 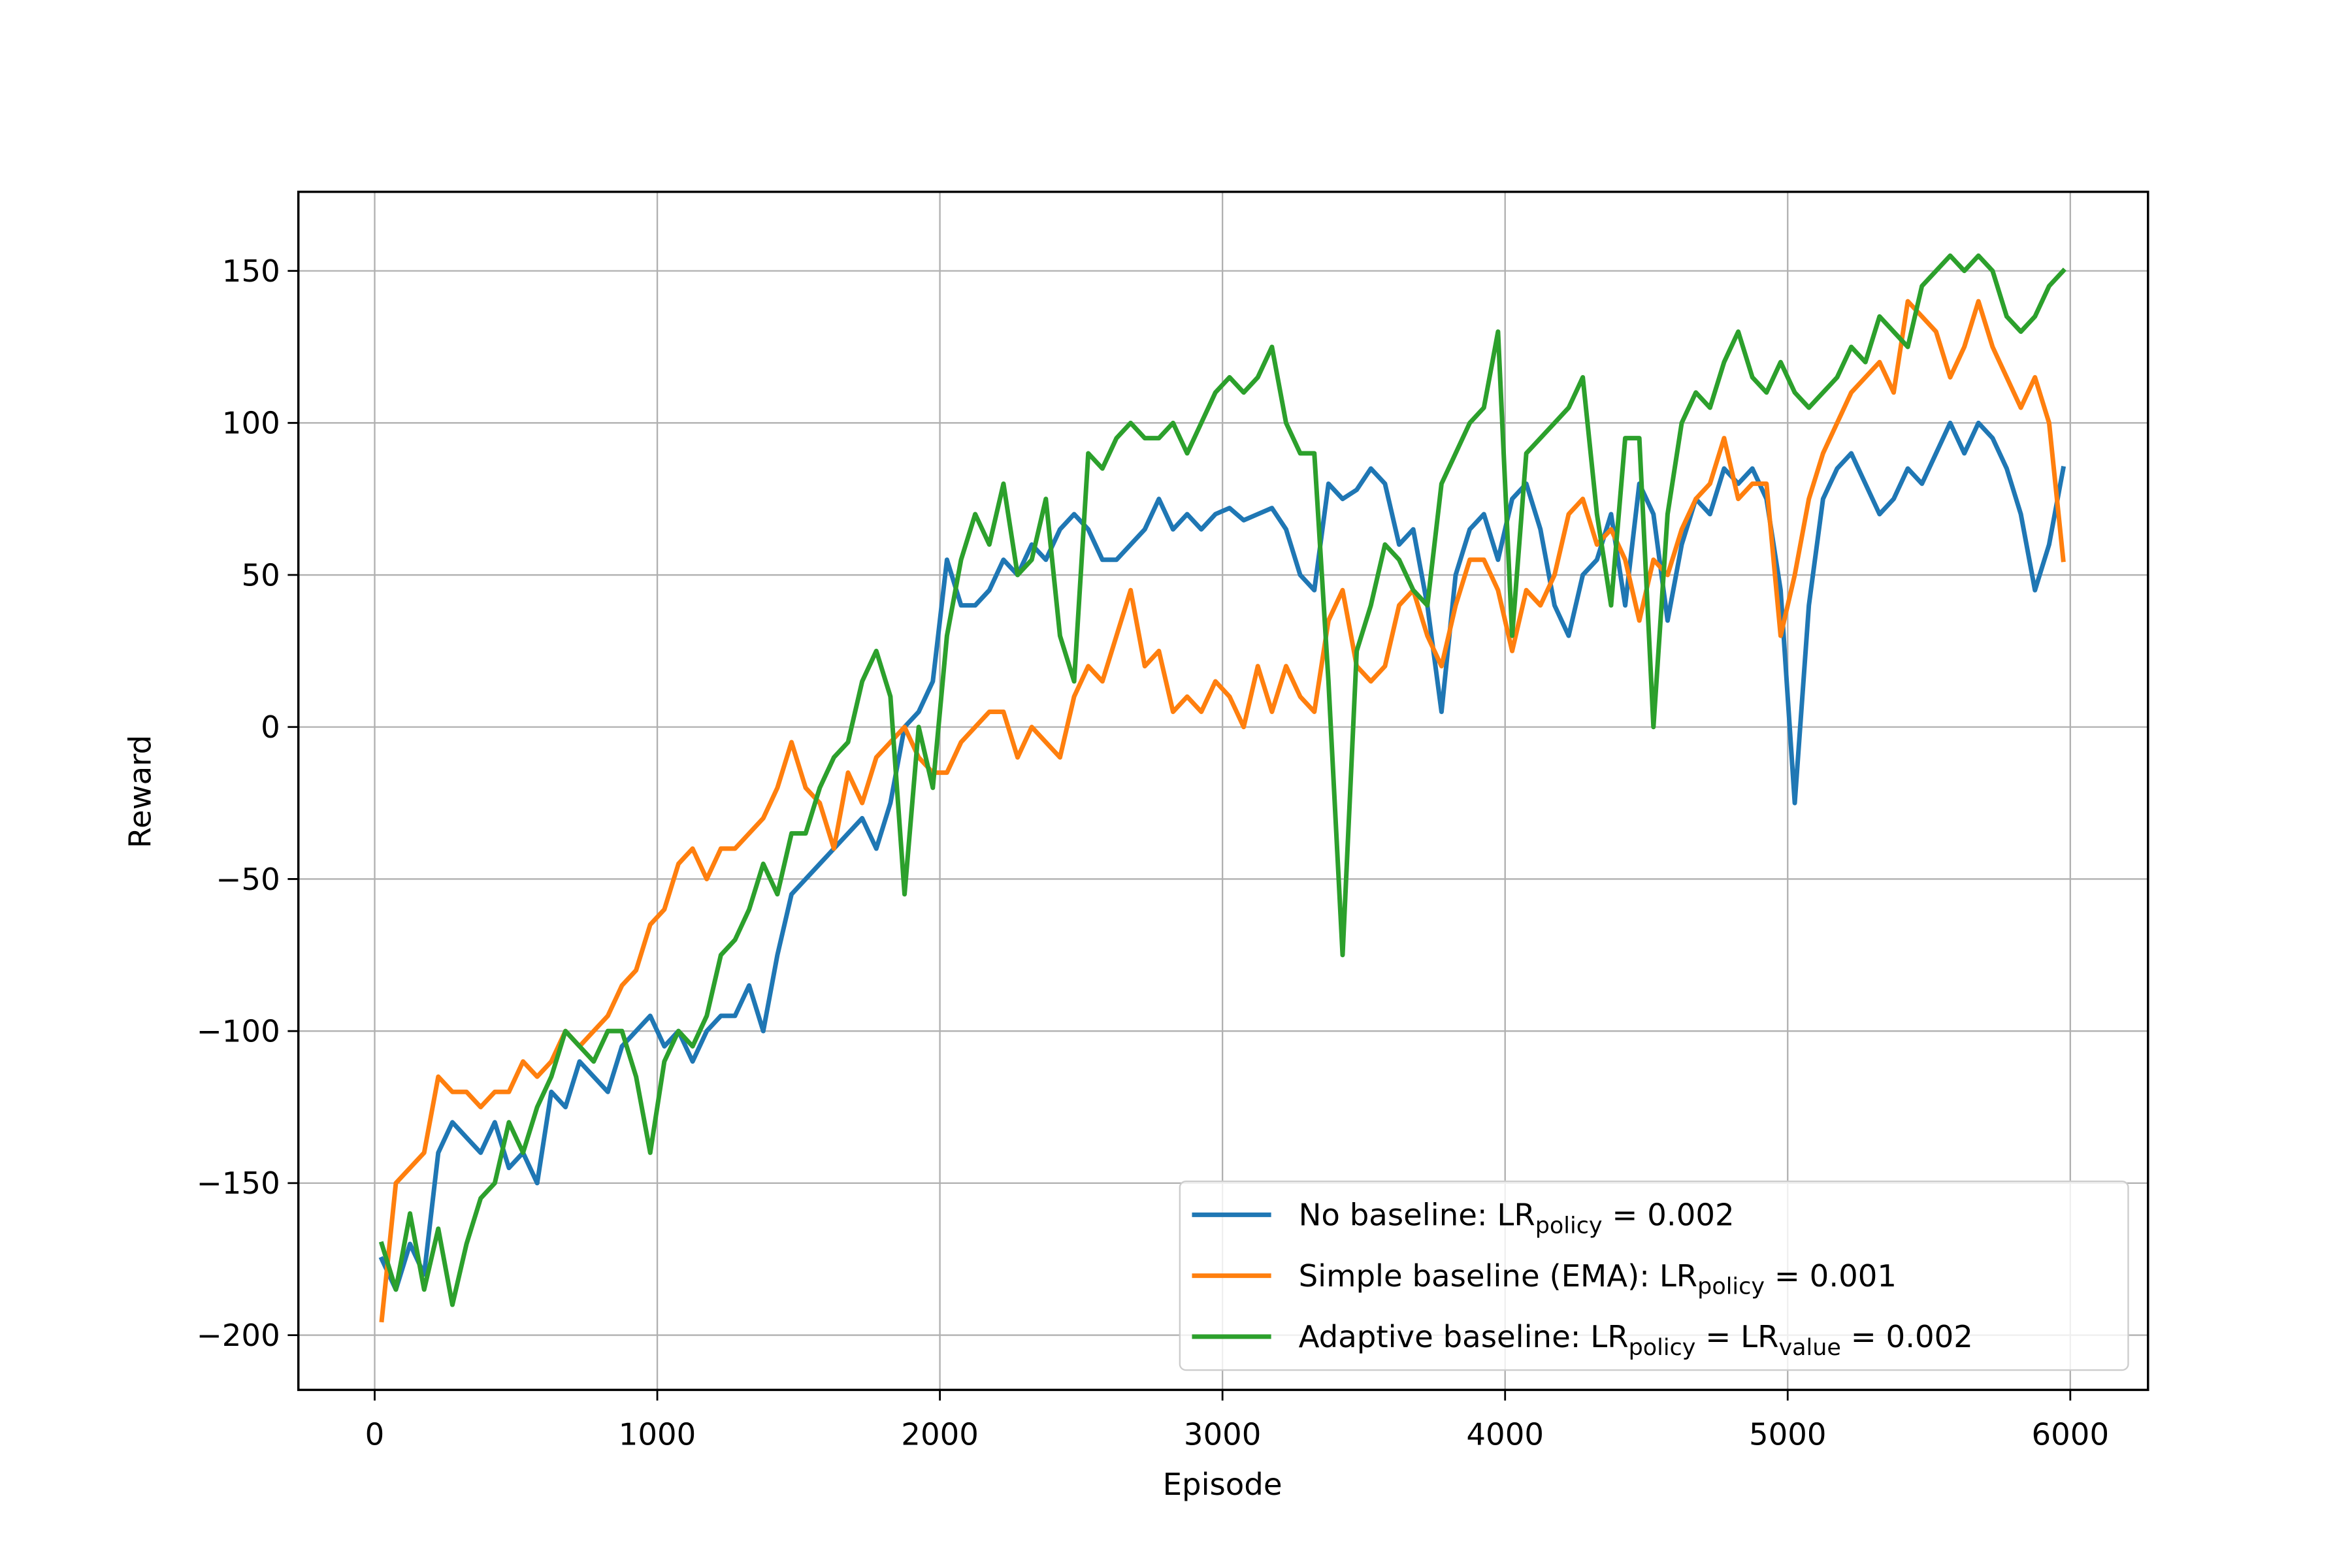 What do you see at coordinates (238, 1031) in the screenshot?
I see `y-tick-label: −100` at bounding box center [238, 1031].